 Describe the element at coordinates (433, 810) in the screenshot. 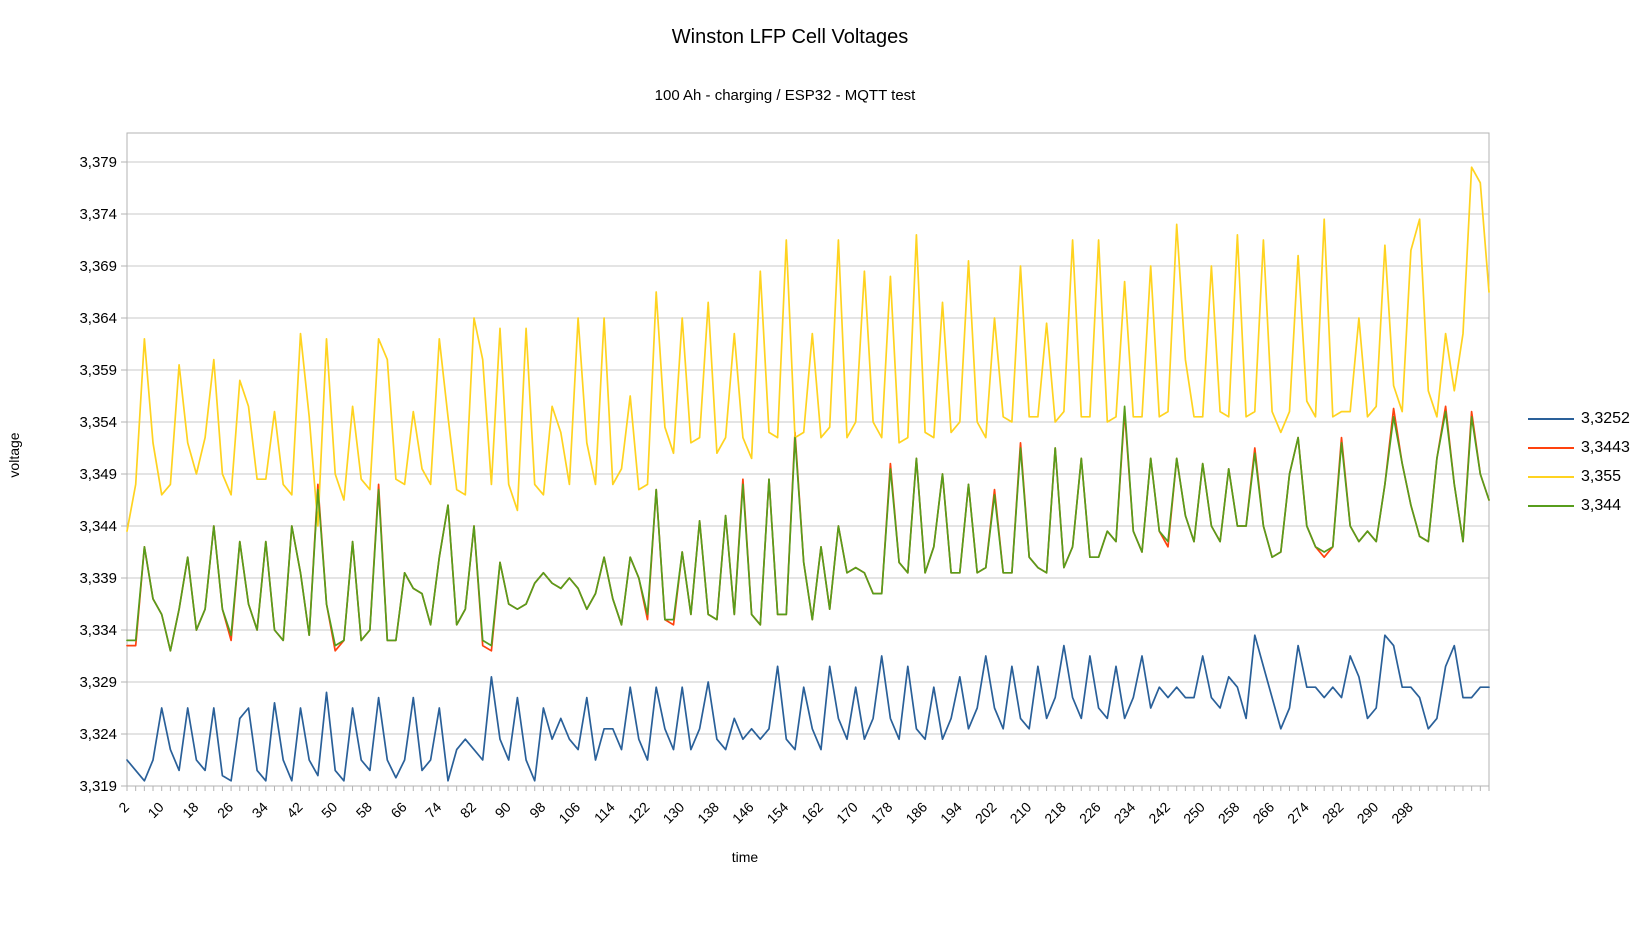

I see `x-tick-label: 74` at that location.